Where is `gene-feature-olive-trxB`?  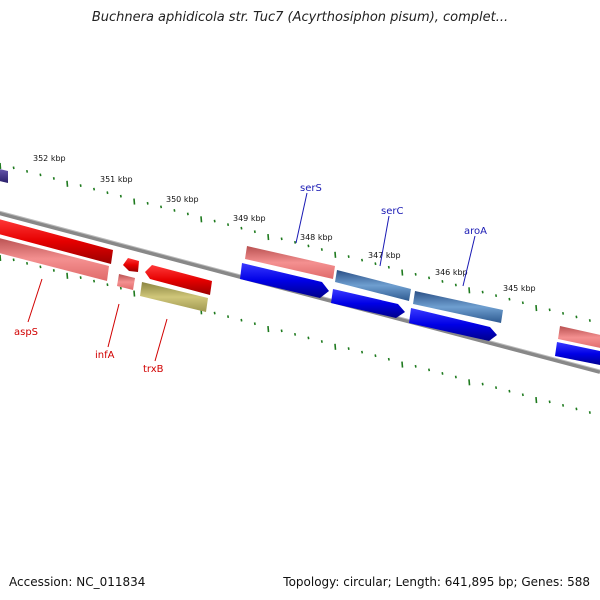
gene-feature-olive-trxB is located at coordinates (174, 297).